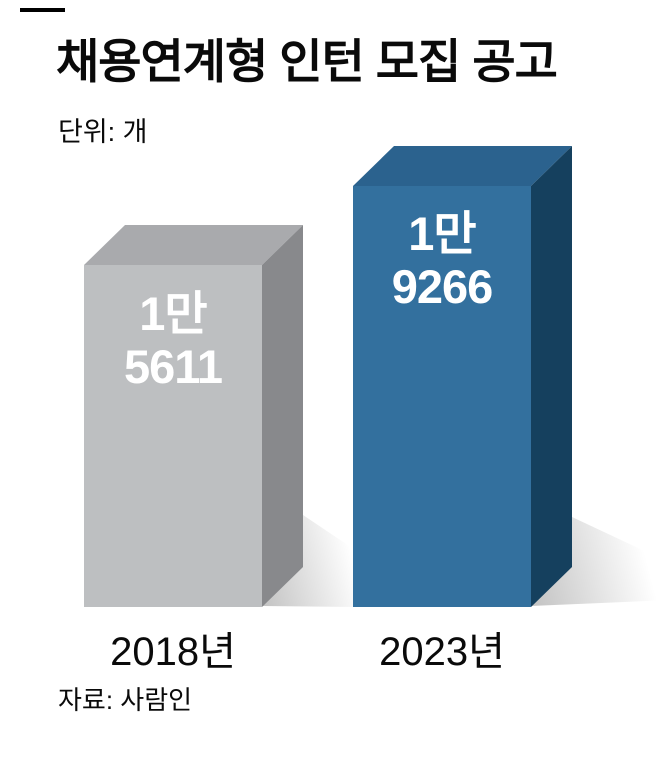 The height and width of the screenshot is (759, 670). I want to click on source-label: 자료: 사람인, so click(125, 700).